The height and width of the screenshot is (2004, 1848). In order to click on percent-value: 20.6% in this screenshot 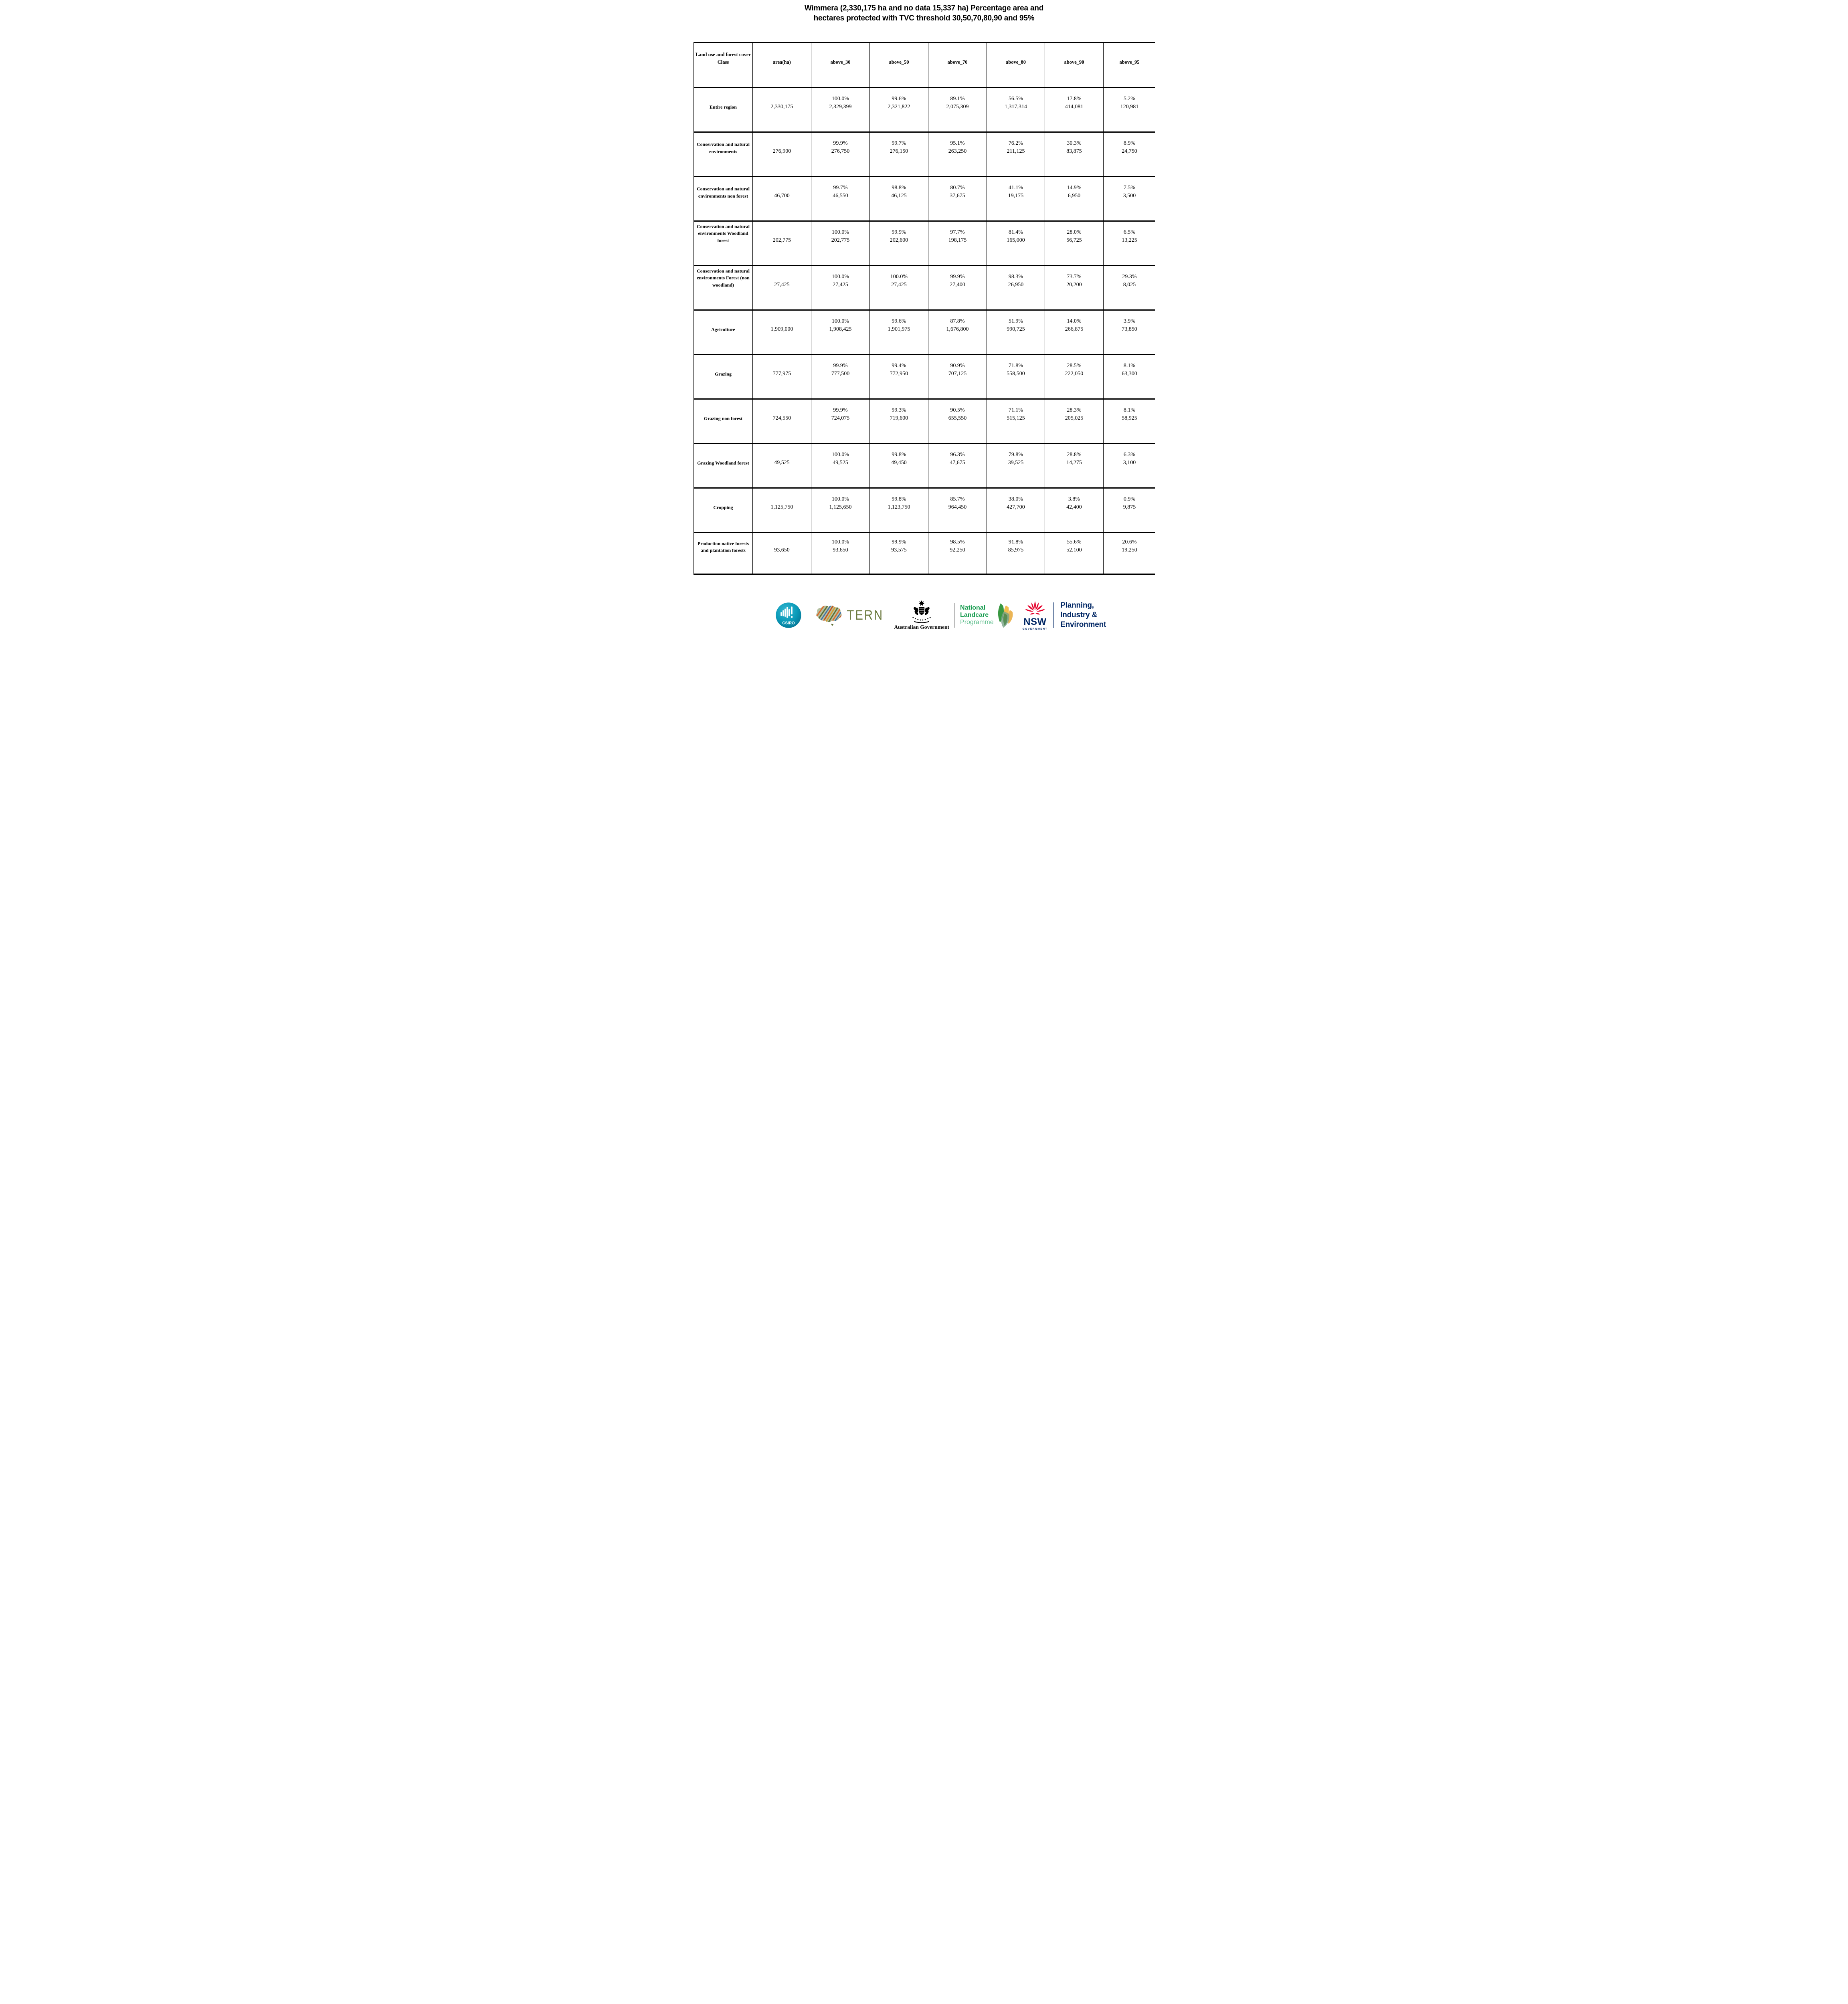, I will do `click(1129, 542)`.